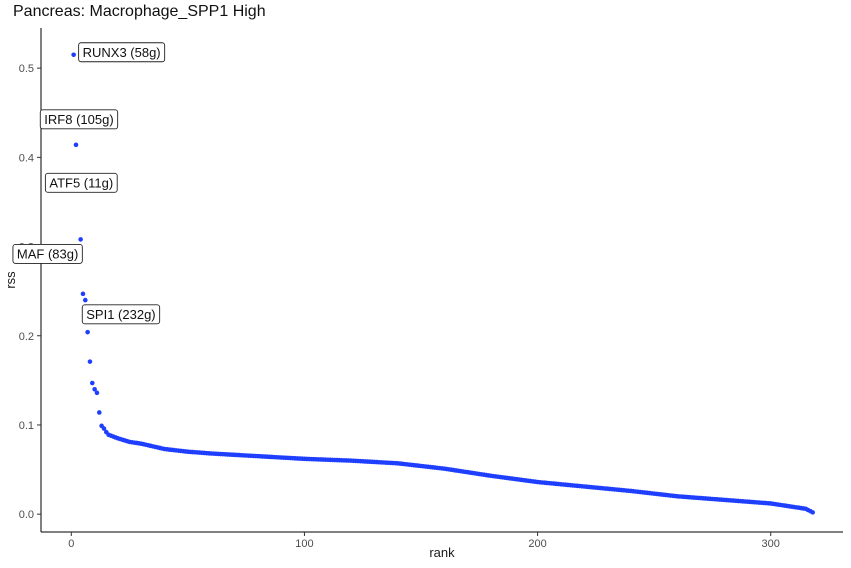  Describe the element at coordinates (26, 69) in the screenshot. I see `y-tick-label: 0.5` at that location.